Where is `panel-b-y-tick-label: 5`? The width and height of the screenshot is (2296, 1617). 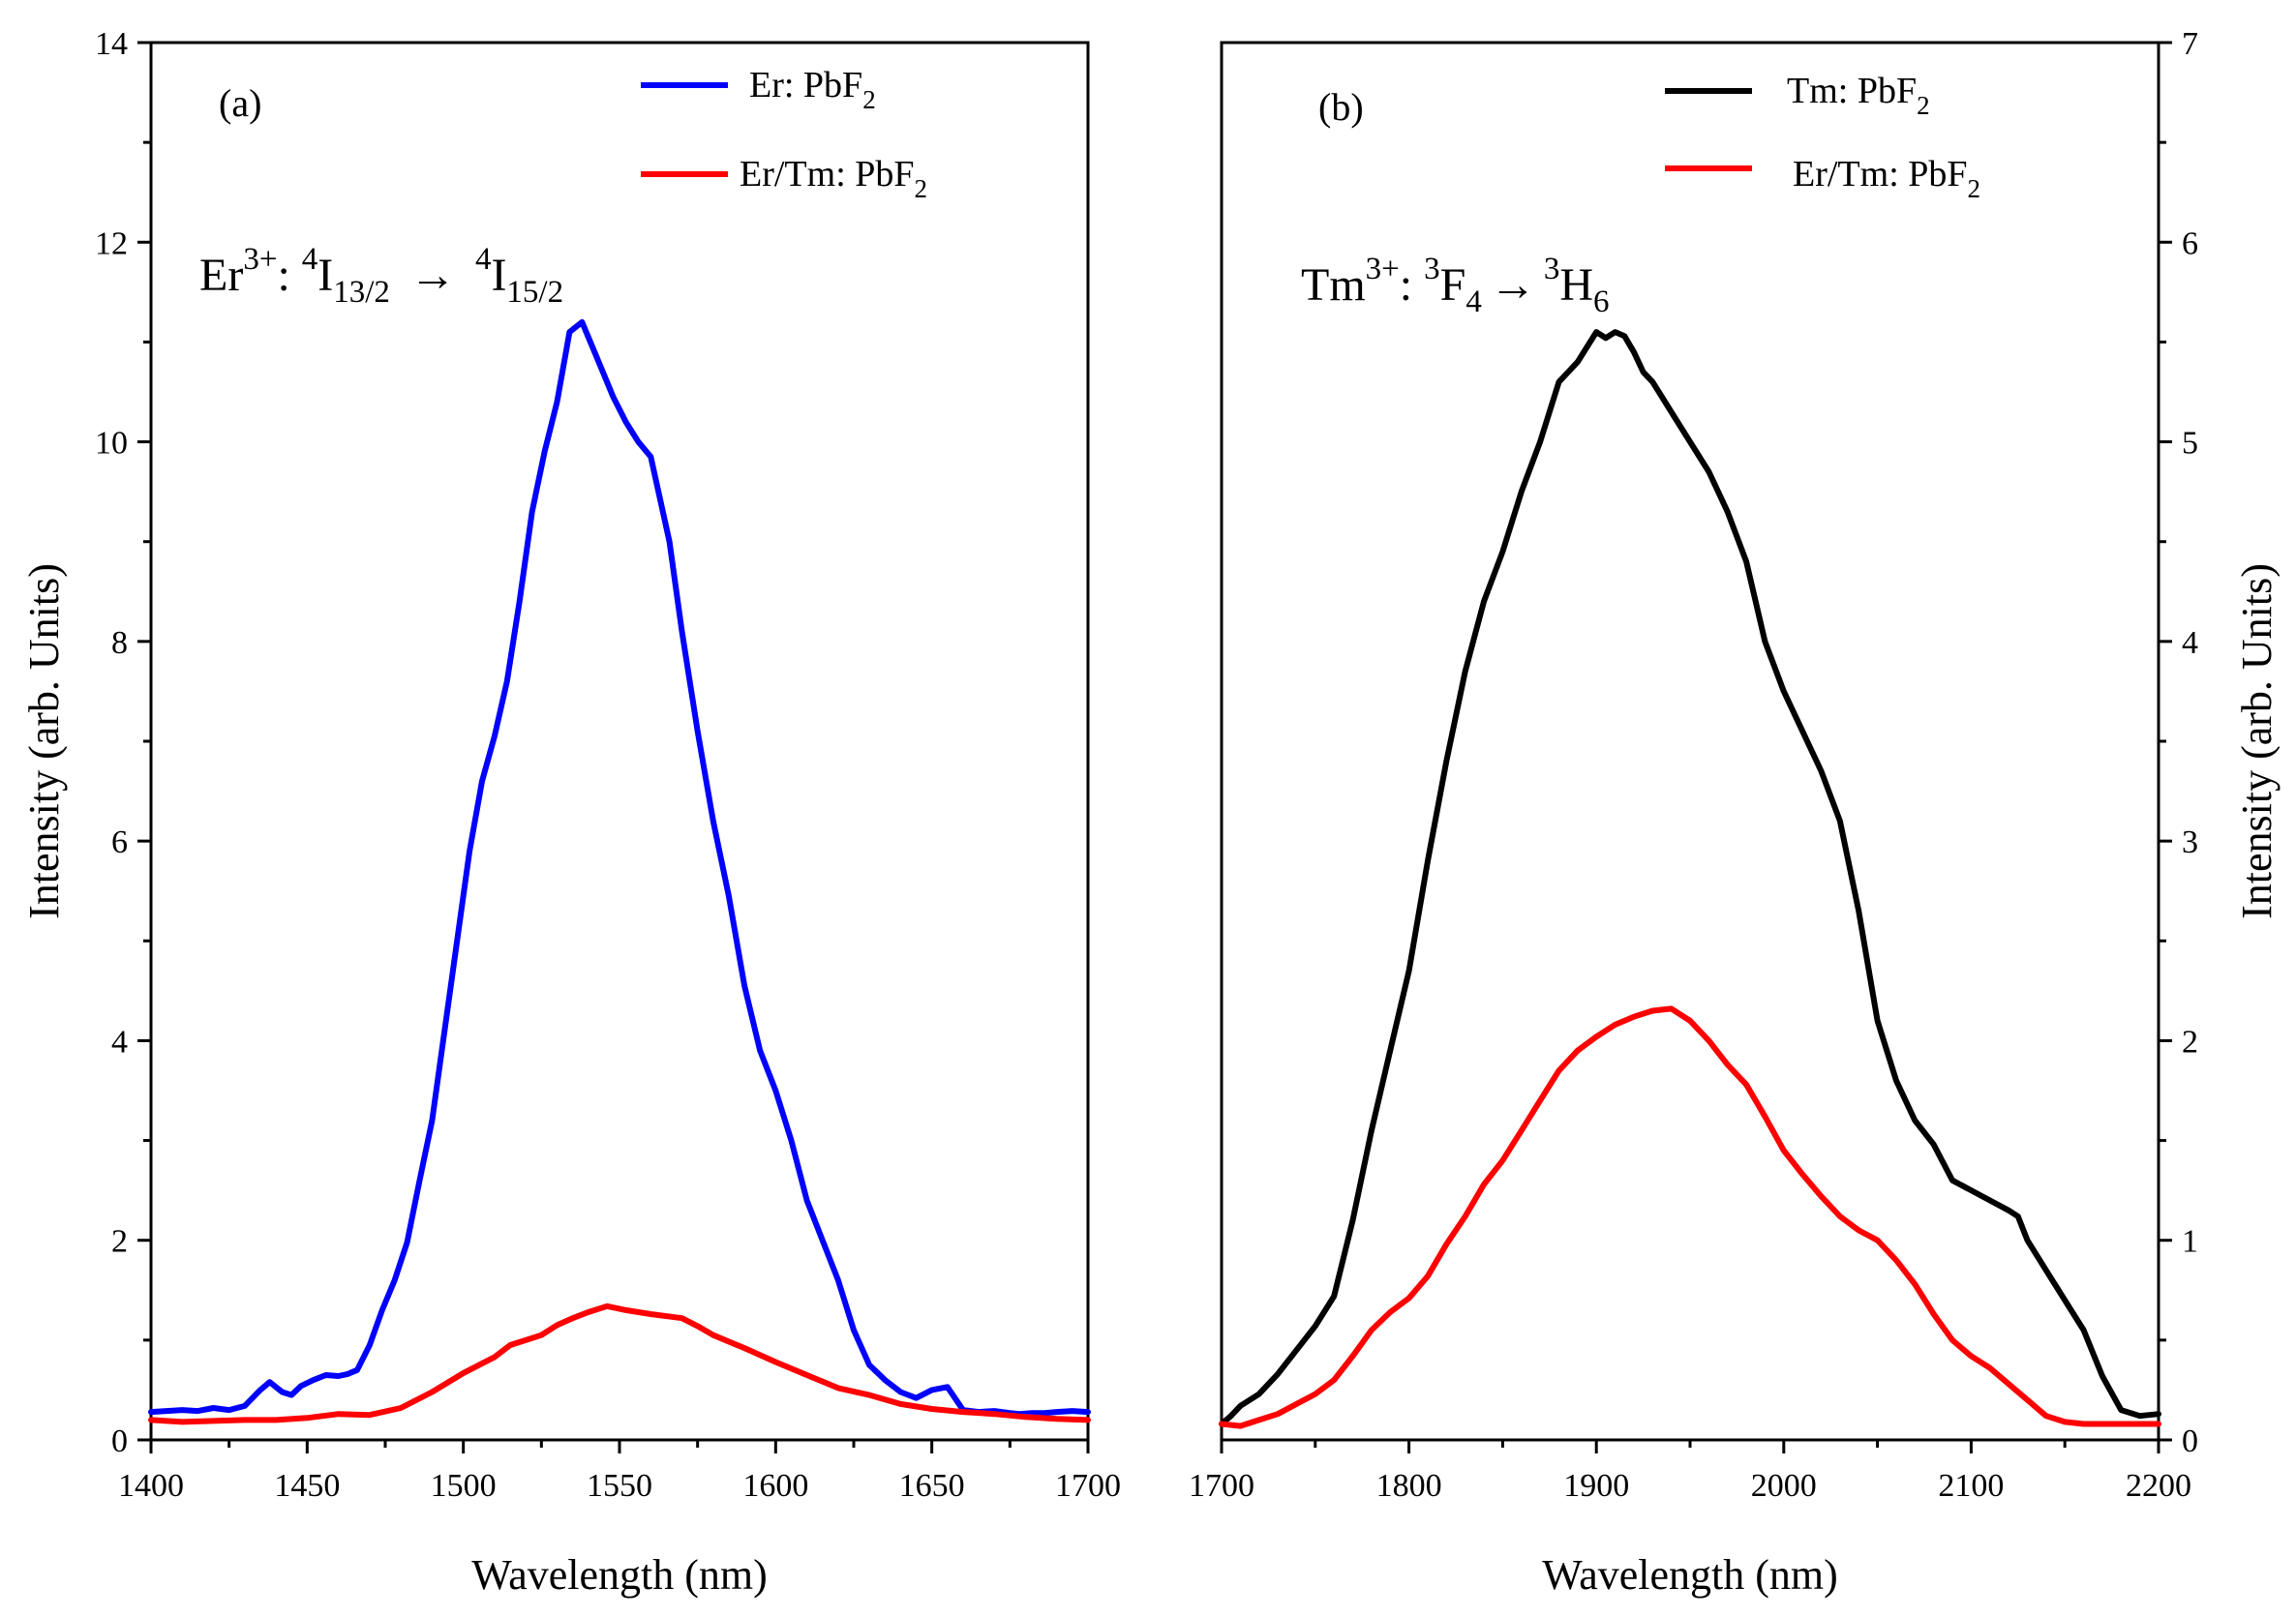
panel-b-y-tick-label: 5 is located at coordinates (2190, 444).